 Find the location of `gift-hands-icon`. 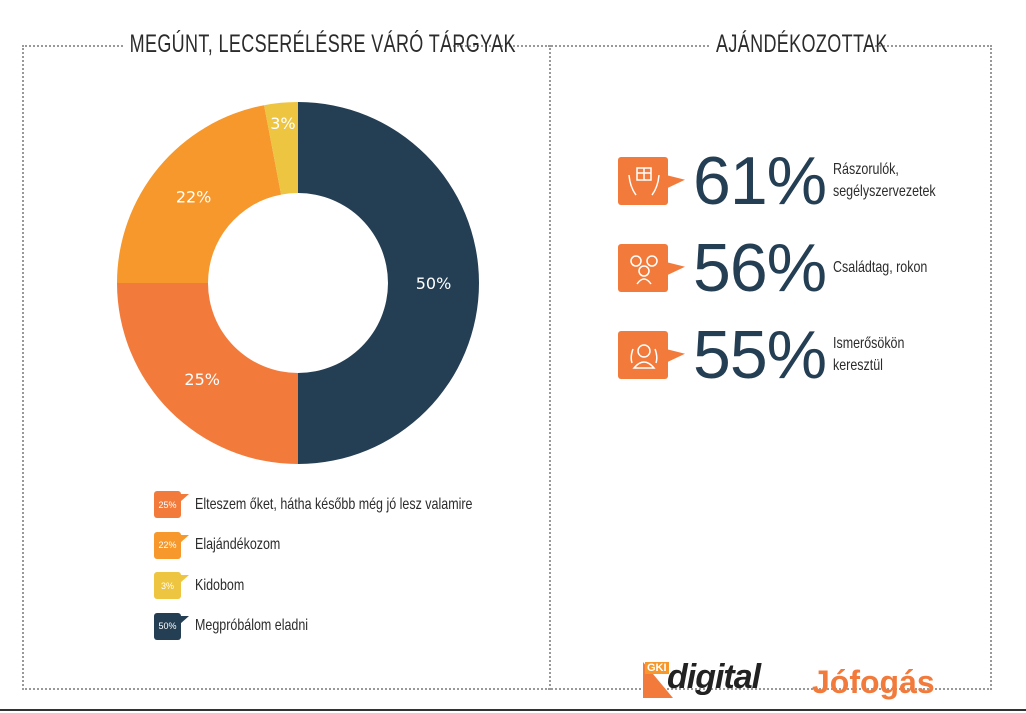

gift-hands-icon is located at coordinates (651, 181).